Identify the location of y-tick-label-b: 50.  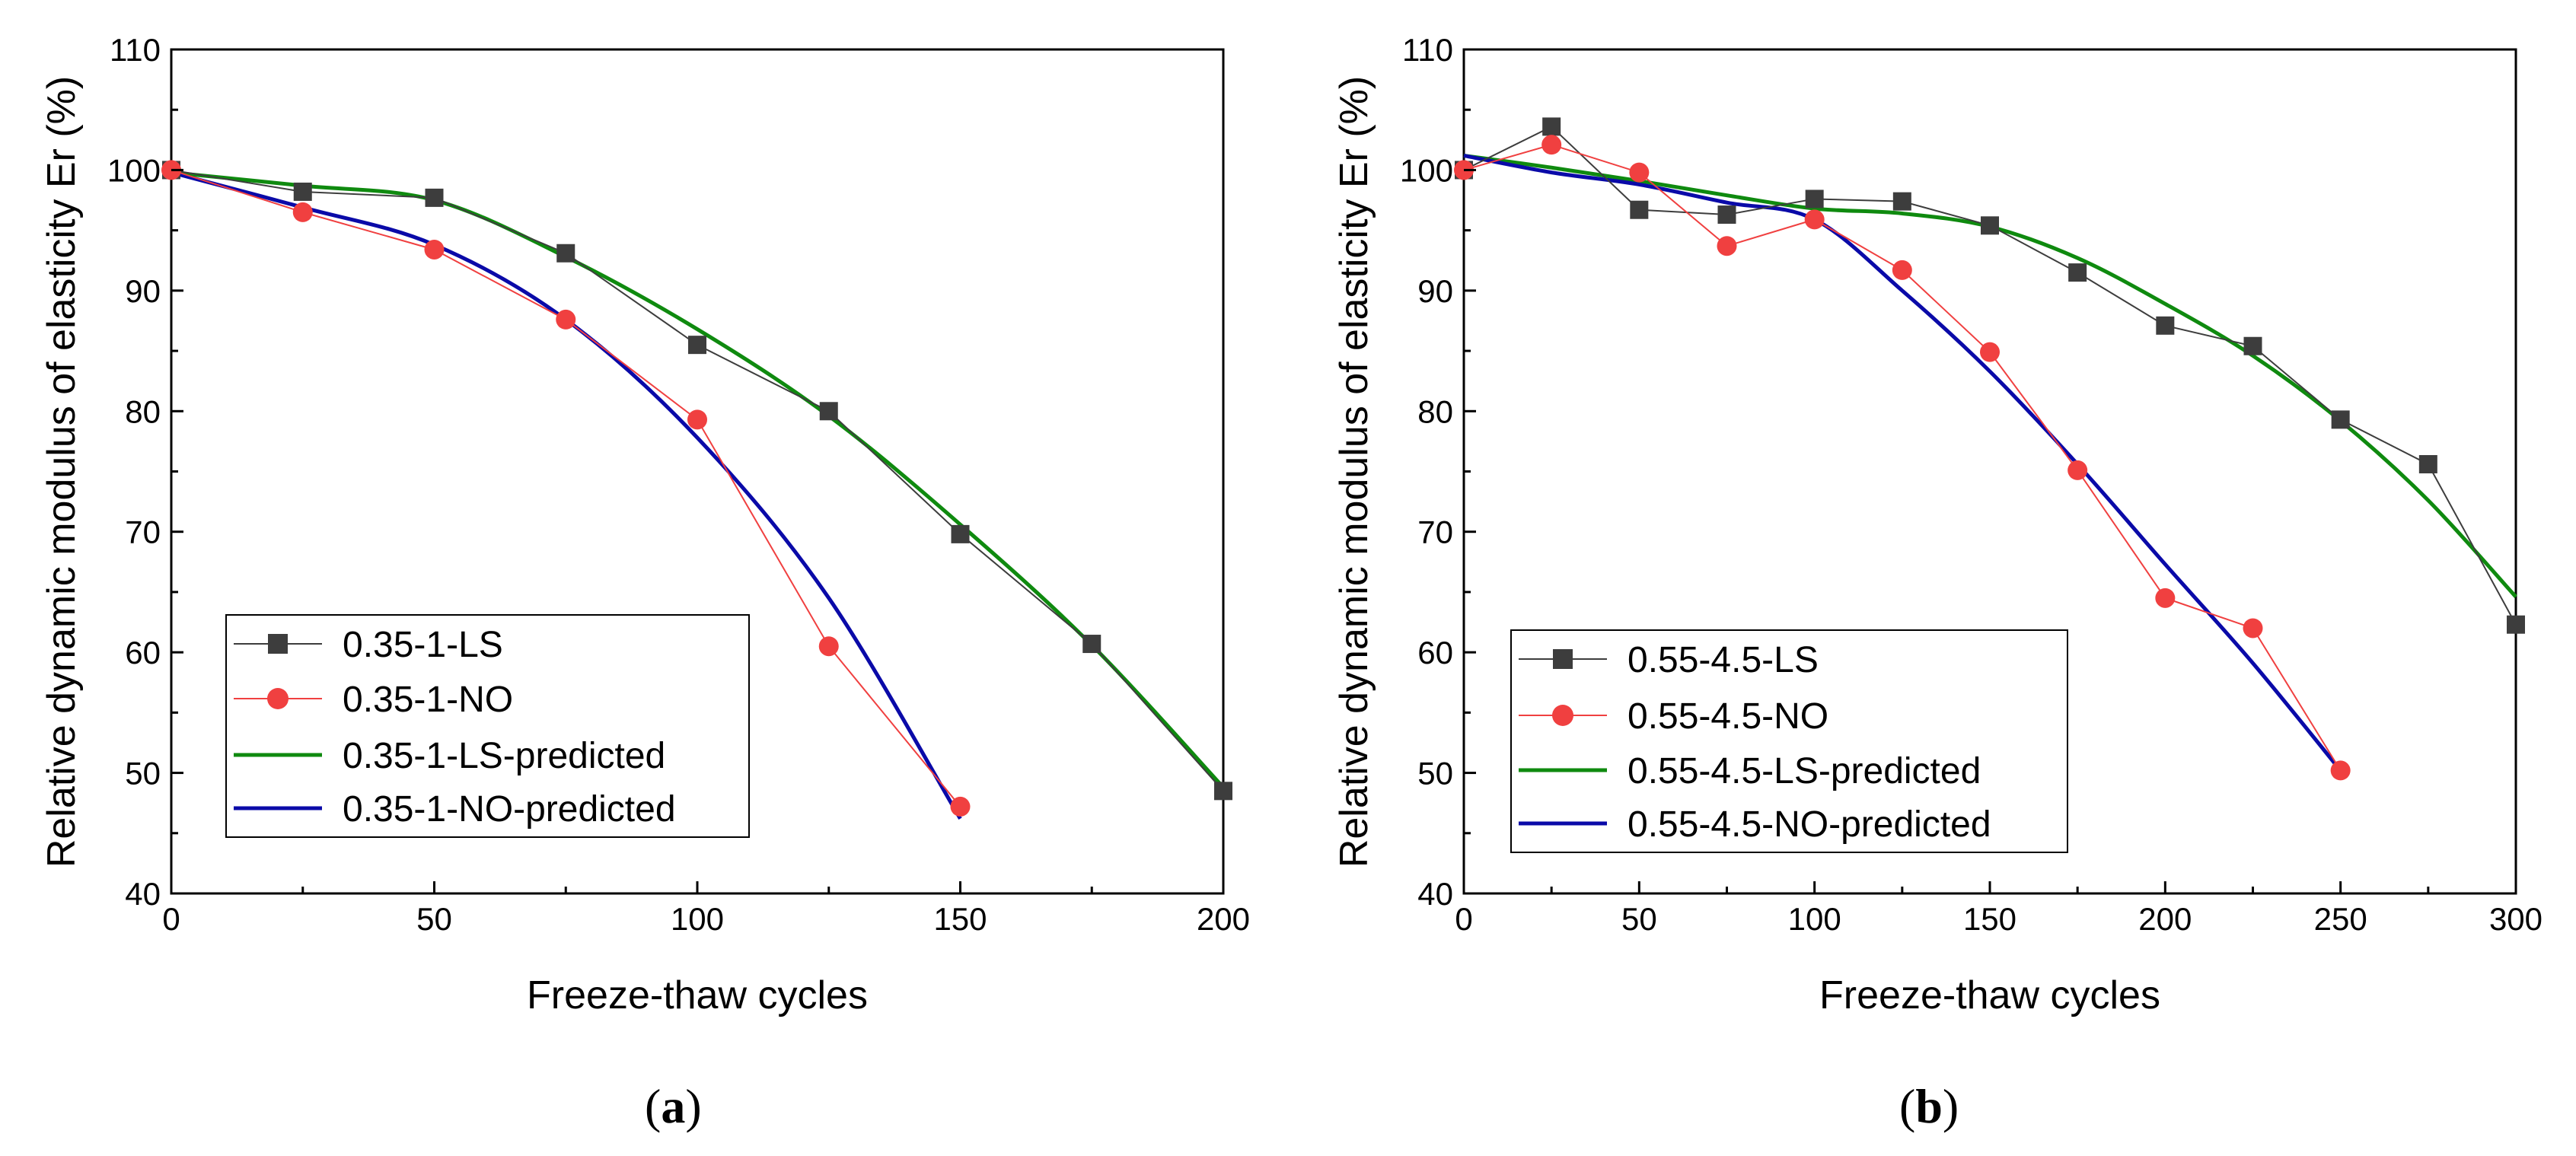
(1435, 773).